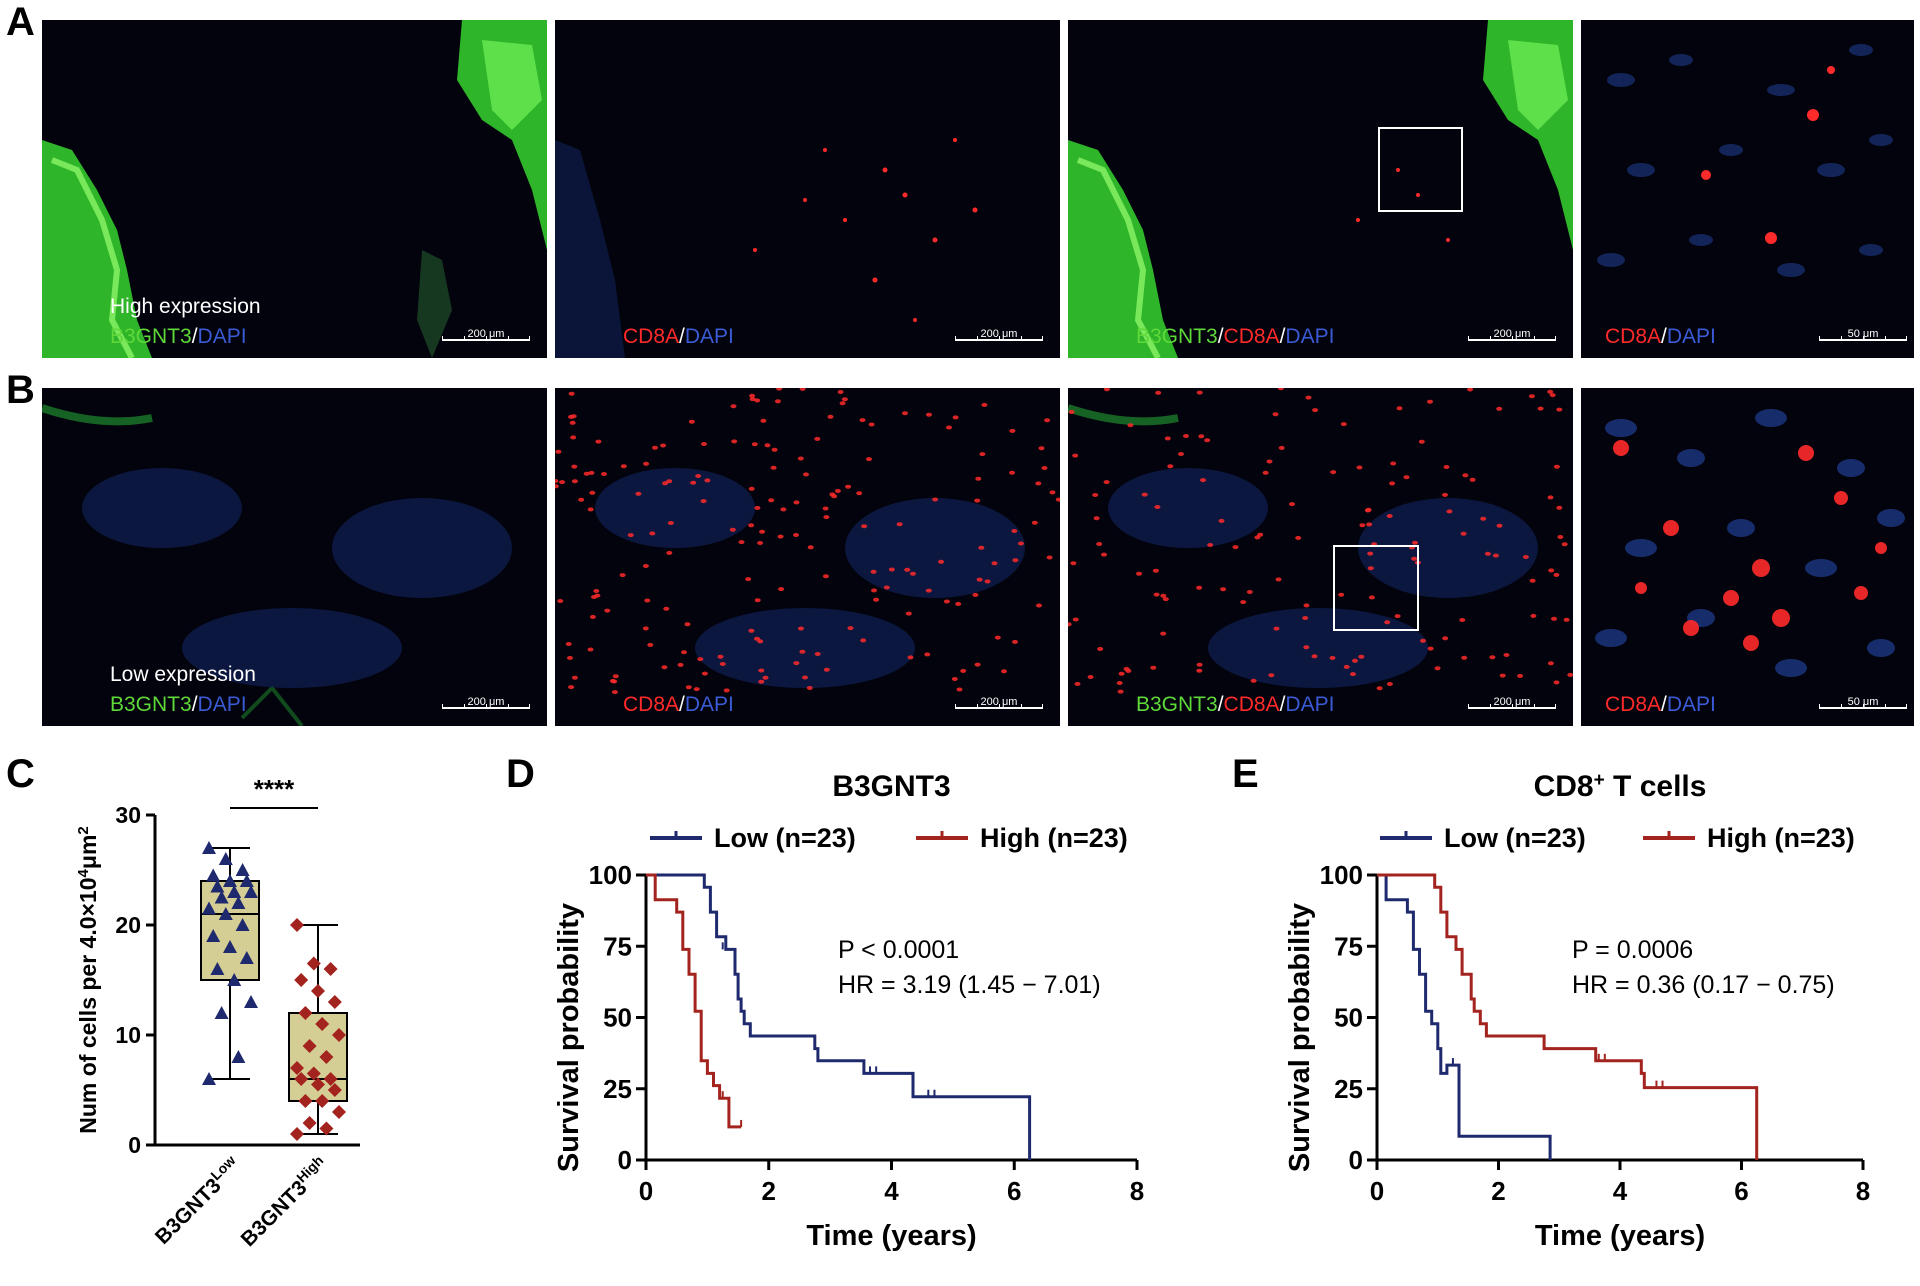 This screenshot has height=1286, width=1920. Describe the element at coordinates (20, 22) in the screenshot. I see `panel-label-a: A` at that location.